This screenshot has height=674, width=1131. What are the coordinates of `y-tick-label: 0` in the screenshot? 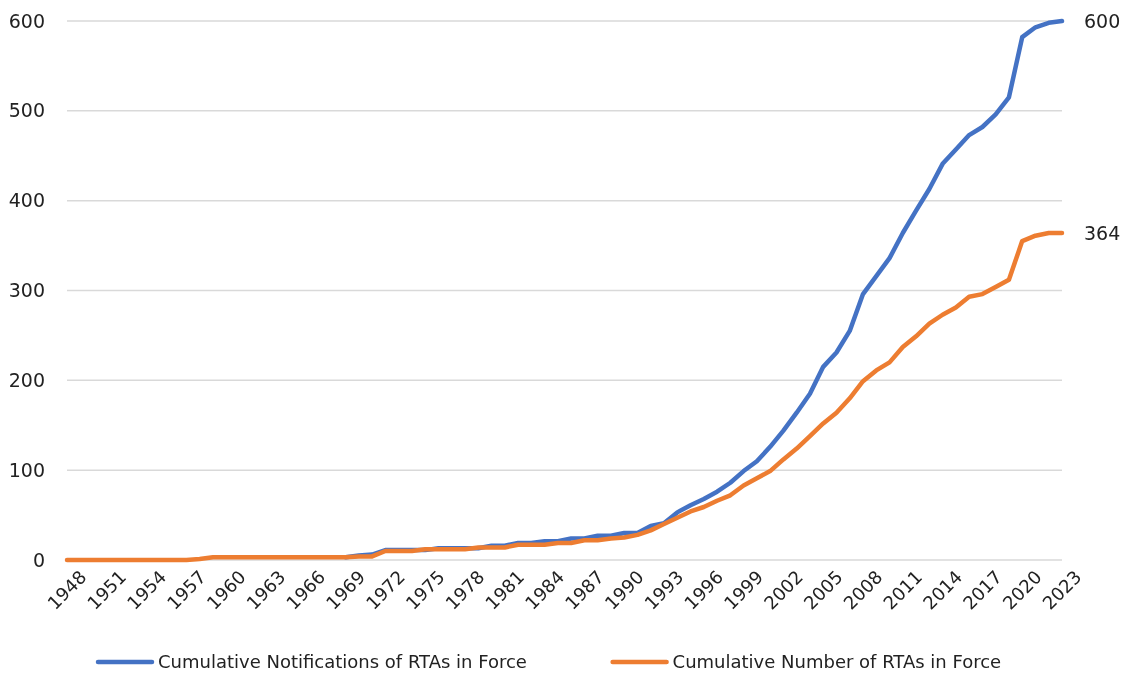 It's located at (38, 559).